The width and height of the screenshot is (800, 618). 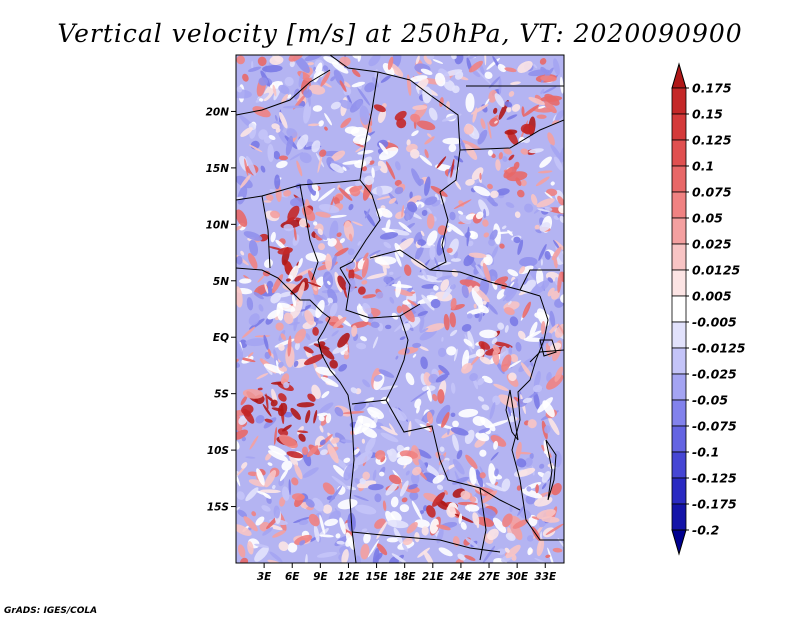 What do you see at coordinates (716, 270) in the screenshot?
I see `colorbar-label: 0.0125` at bounding box center [716, 270].